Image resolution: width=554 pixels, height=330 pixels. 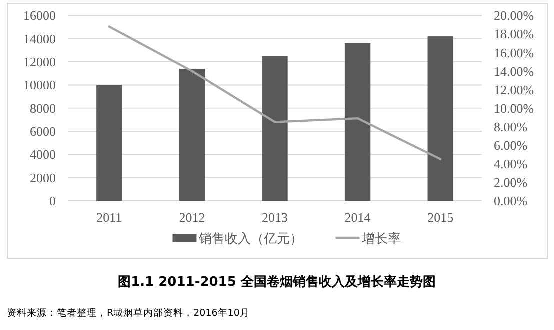 What do you see at coordinates (192, 217) in the screenshot?
I see `x-tick-label: 2012` at bounding box center [192, 217].